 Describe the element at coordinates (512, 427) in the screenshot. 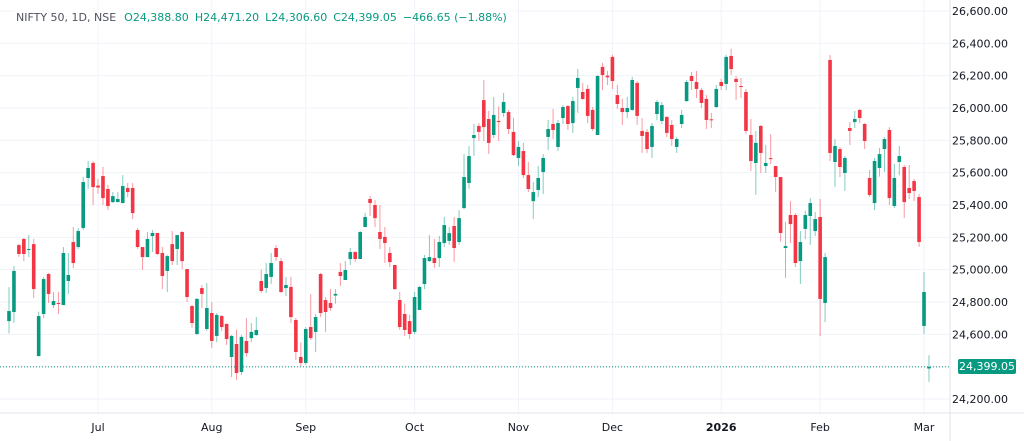

I see `time-axis: Jul Aug Sep Oct Nov Dec 2026 Feb Mar` at that location.